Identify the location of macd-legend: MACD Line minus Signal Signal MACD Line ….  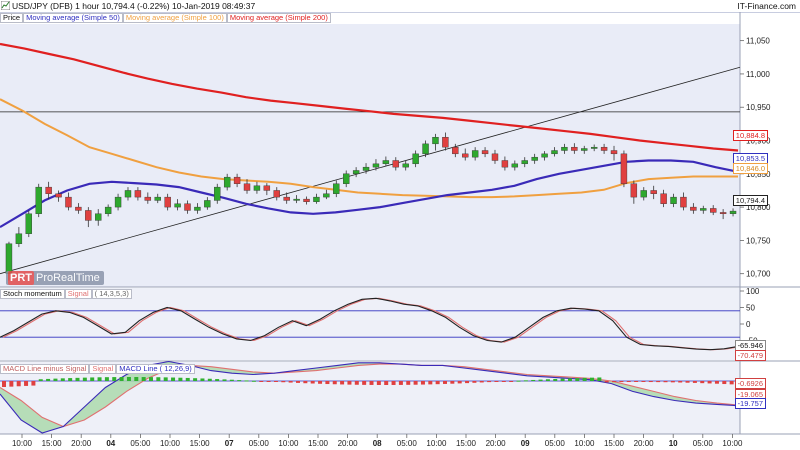
(97, 369).